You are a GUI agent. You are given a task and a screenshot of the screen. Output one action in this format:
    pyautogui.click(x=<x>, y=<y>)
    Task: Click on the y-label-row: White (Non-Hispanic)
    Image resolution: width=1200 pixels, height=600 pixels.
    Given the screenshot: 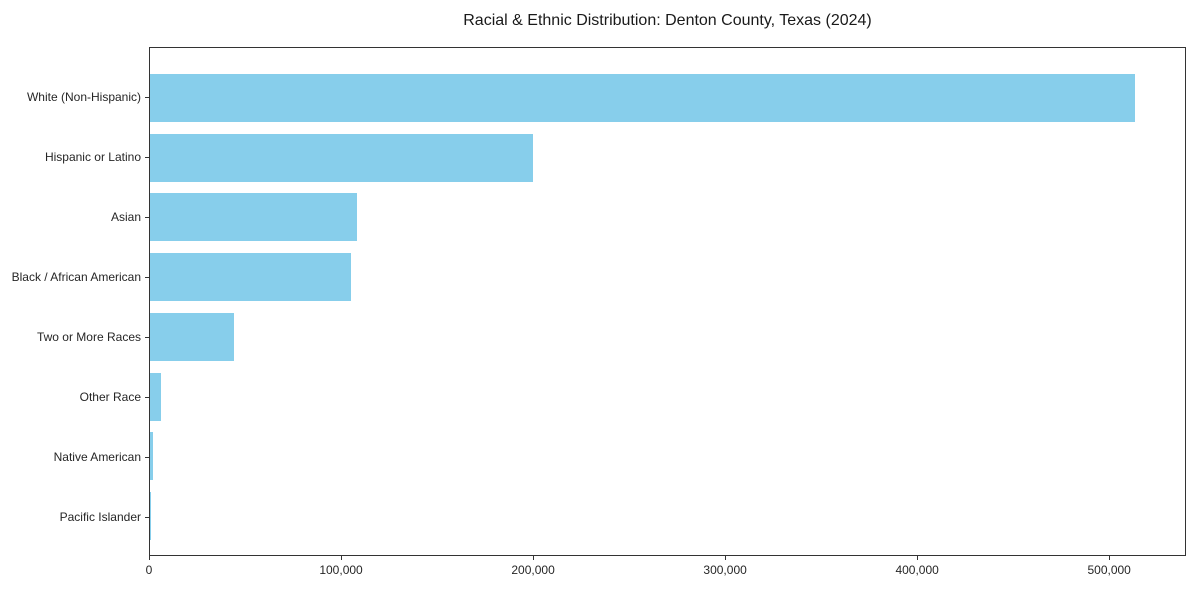 What is the action you would take?
    pyautogui.click(x=74, y=97)
    